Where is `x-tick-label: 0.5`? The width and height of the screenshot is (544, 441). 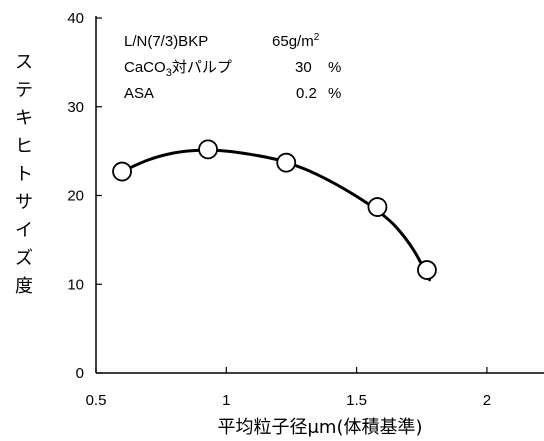
x-tick-label: 0.5 is located at coordinates (96, 400).